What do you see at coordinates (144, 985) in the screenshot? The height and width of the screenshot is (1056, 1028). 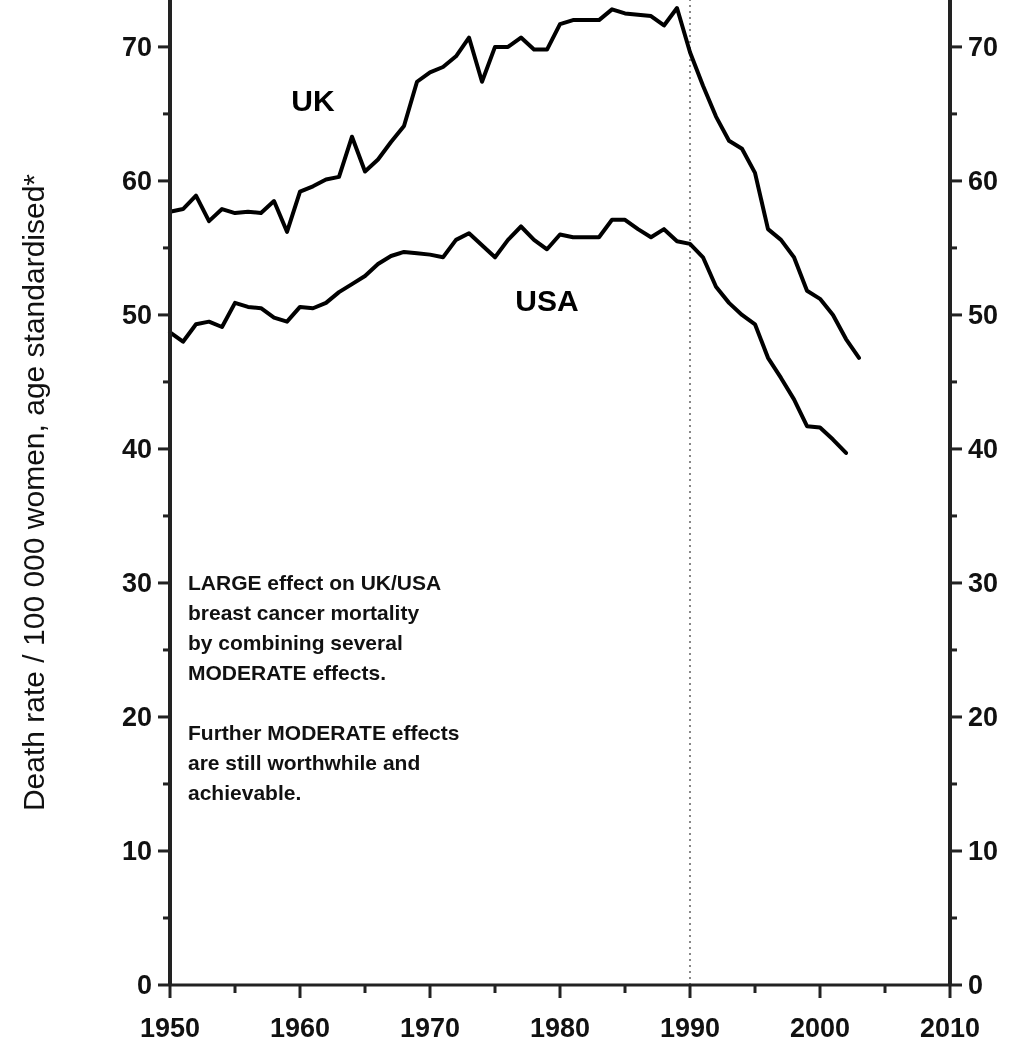 I see `y-tick-label: 0` at bounding box center [144, 985].